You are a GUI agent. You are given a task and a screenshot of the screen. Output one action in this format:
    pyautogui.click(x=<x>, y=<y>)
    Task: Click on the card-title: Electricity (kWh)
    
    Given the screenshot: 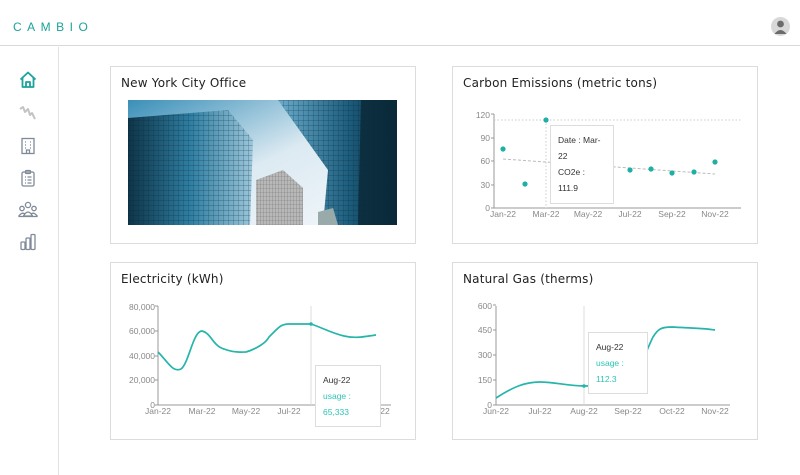 What is the action you would take?
    pyautogui.click(x=172, y=279)
    